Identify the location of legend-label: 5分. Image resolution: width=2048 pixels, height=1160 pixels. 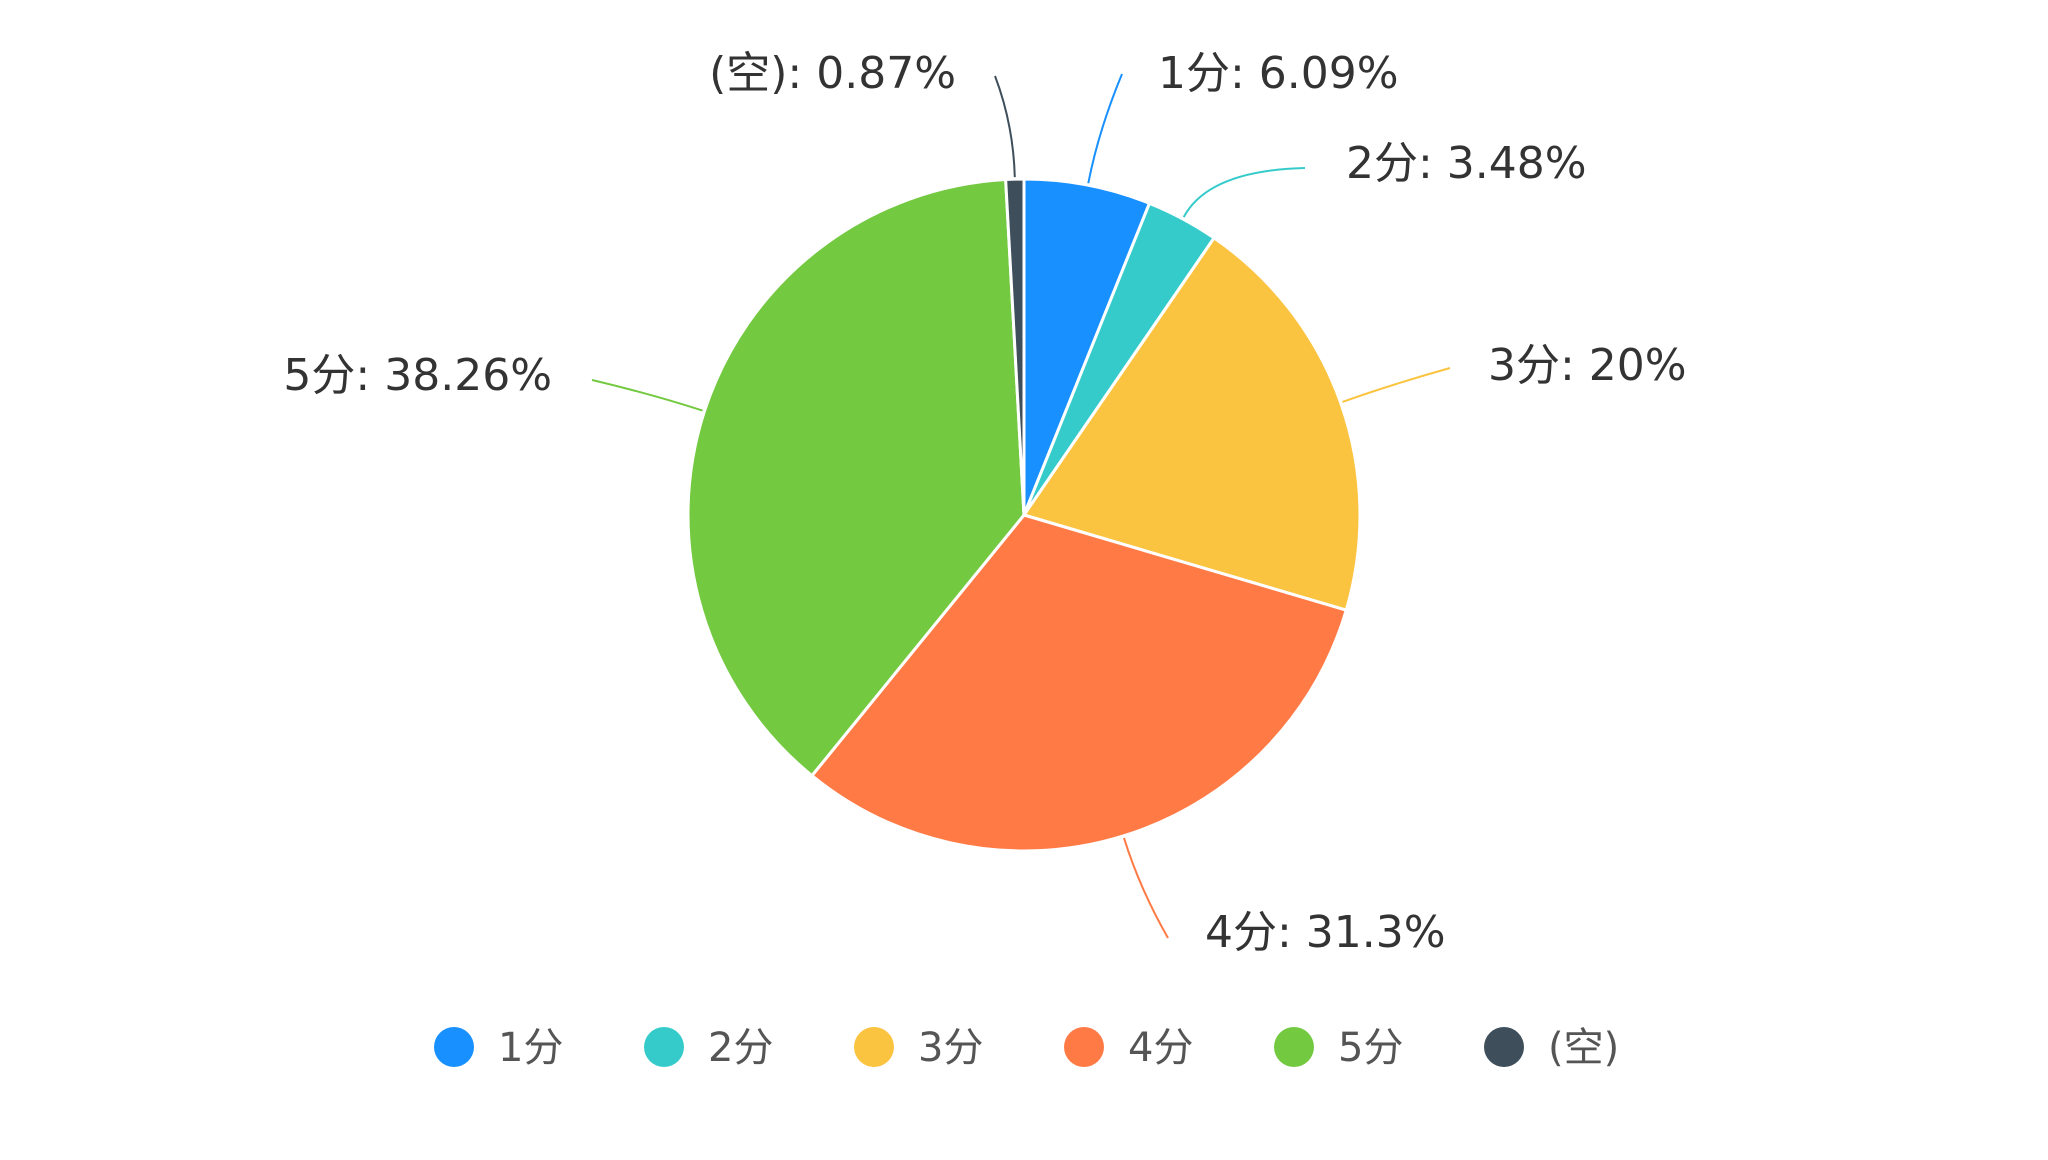
(1370, 1048).